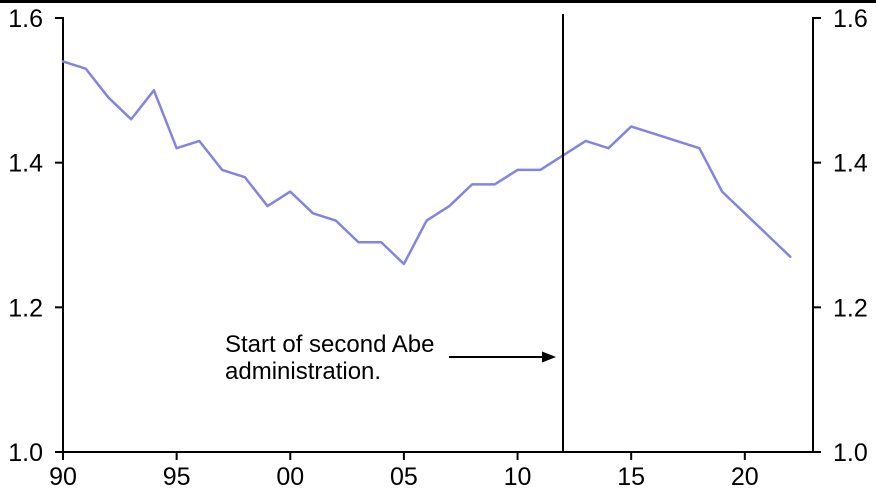 The width and height of the screenshot is (876, 494). I want to click on y-tick-label-left: 1.6, so click(25, 19).